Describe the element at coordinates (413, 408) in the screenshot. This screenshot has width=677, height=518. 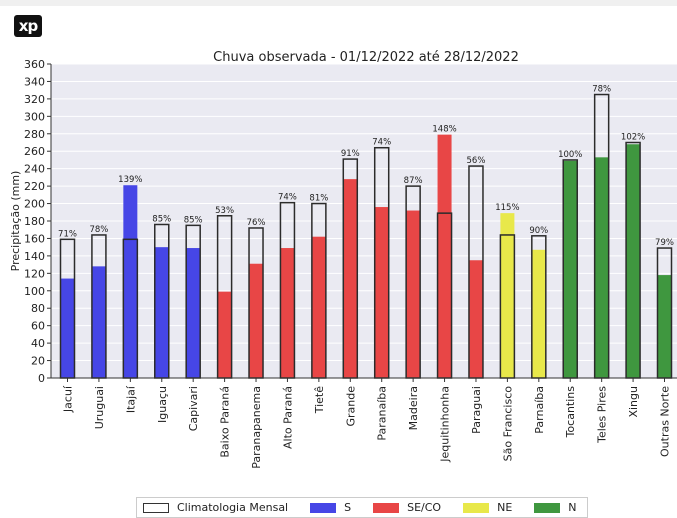
I see `x-tick-label: Madeira` at that location.